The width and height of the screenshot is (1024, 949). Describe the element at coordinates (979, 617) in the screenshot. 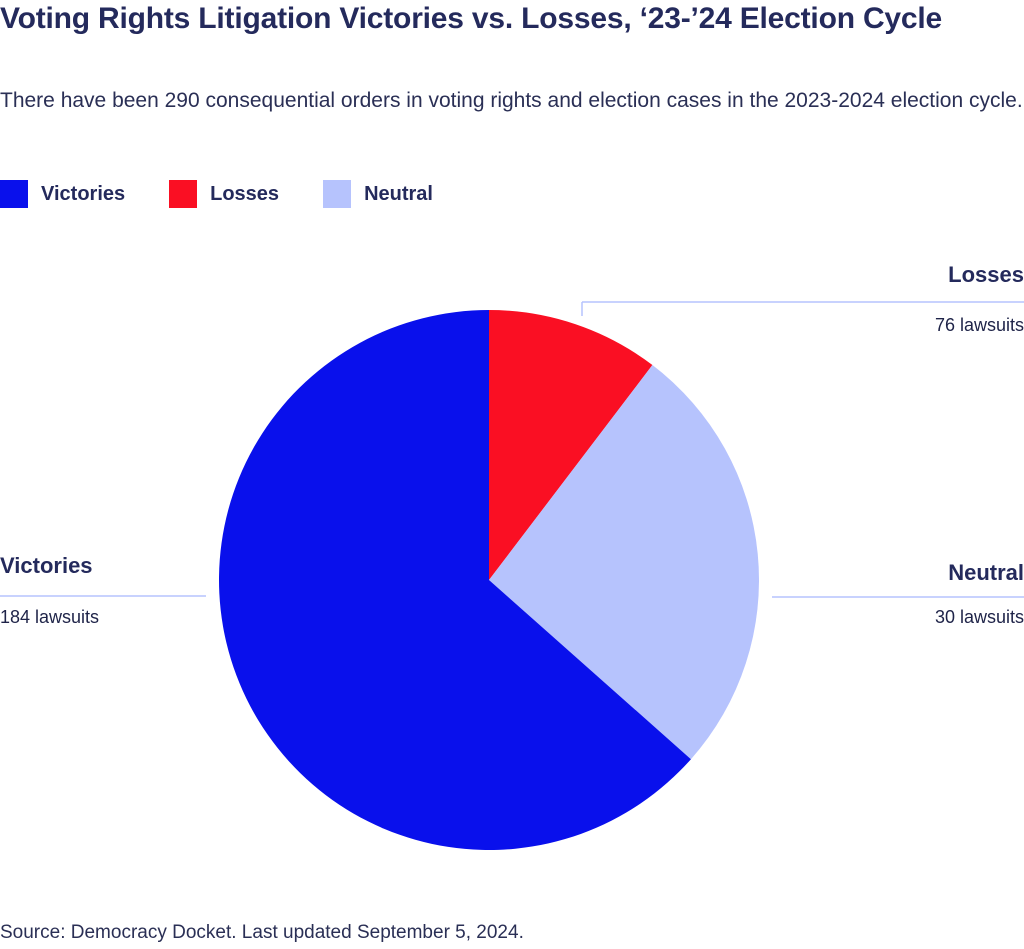

I see `neutral-callout-count: 30 lawsuits` at that location.